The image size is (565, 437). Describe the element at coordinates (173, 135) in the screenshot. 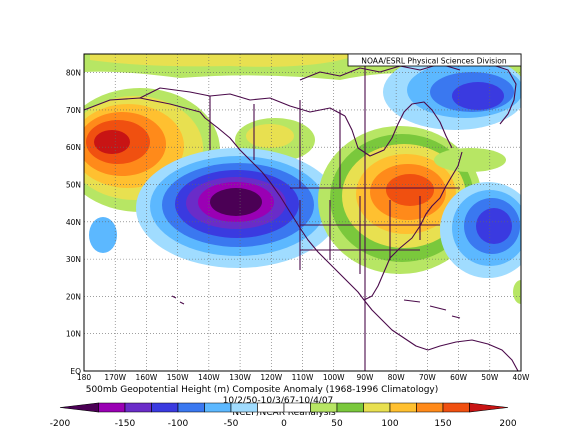

I see `coast-alaska` at that location.